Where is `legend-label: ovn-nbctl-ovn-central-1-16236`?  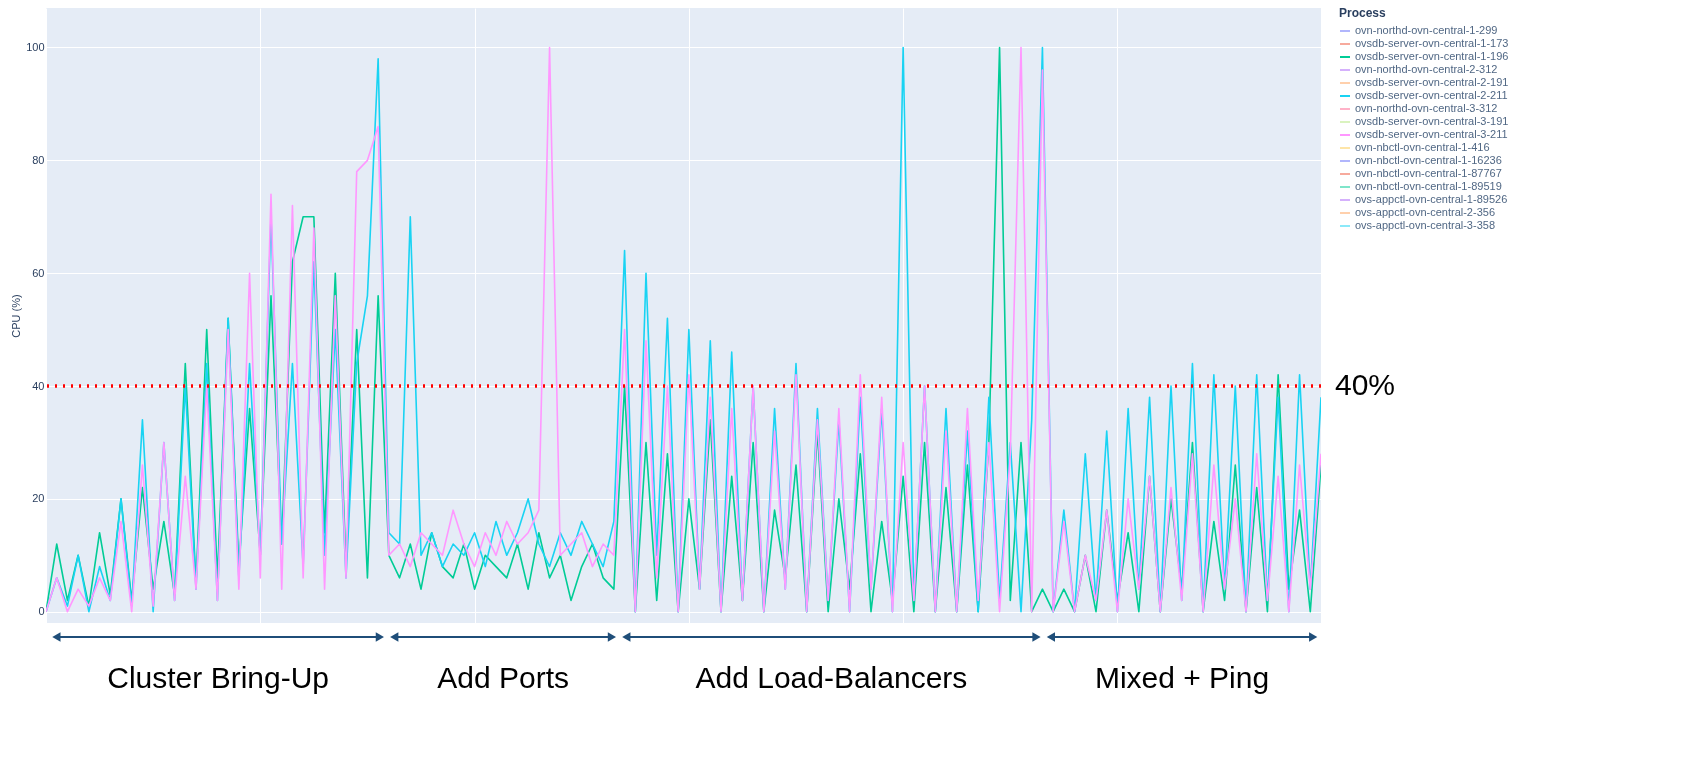
legend-label: ovn-nbctl-ovn-central-1-16236 is located at coordinates (1428, 160).